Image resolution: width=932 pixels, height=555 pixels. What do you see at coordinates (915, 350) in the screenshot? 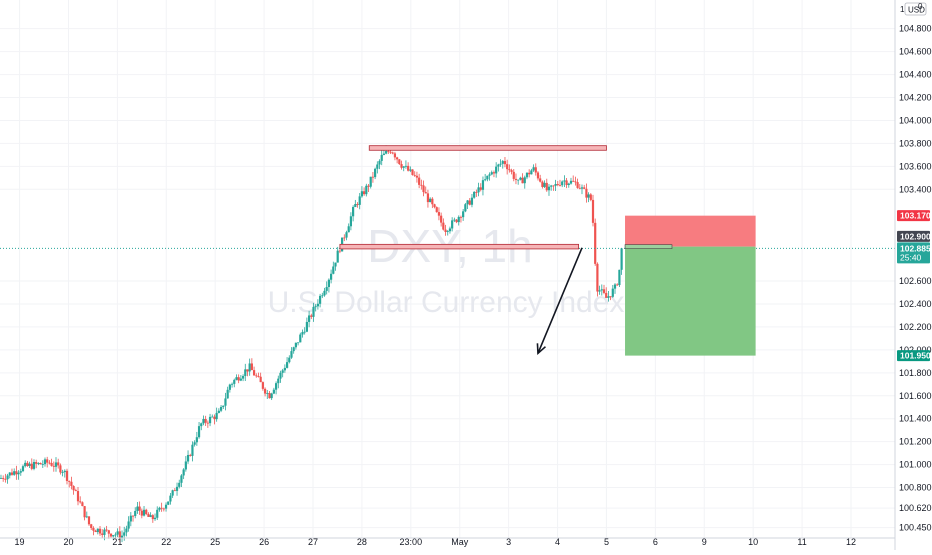
I see `y-tick-label: 102.000` at bounding box center [915, 350].